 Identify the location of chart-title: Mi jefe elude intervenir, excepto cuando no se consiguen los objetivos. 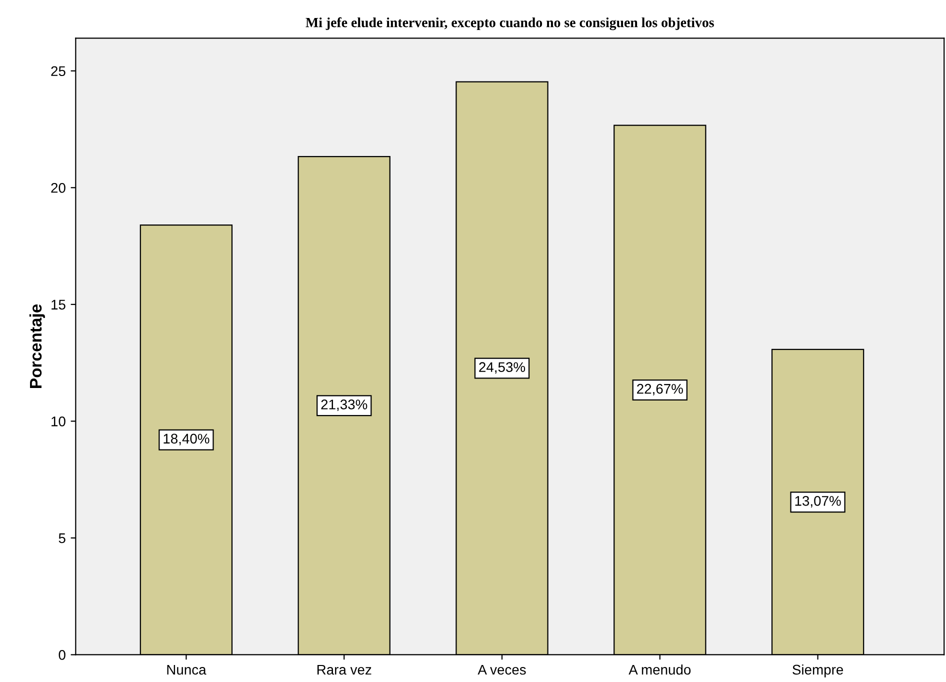
(510, 23).